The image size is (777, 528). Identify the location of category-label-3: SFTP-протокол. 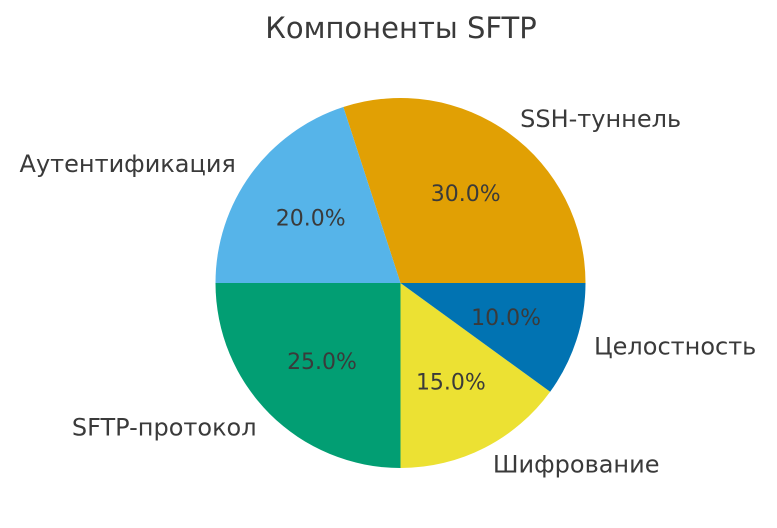
(164, 427).